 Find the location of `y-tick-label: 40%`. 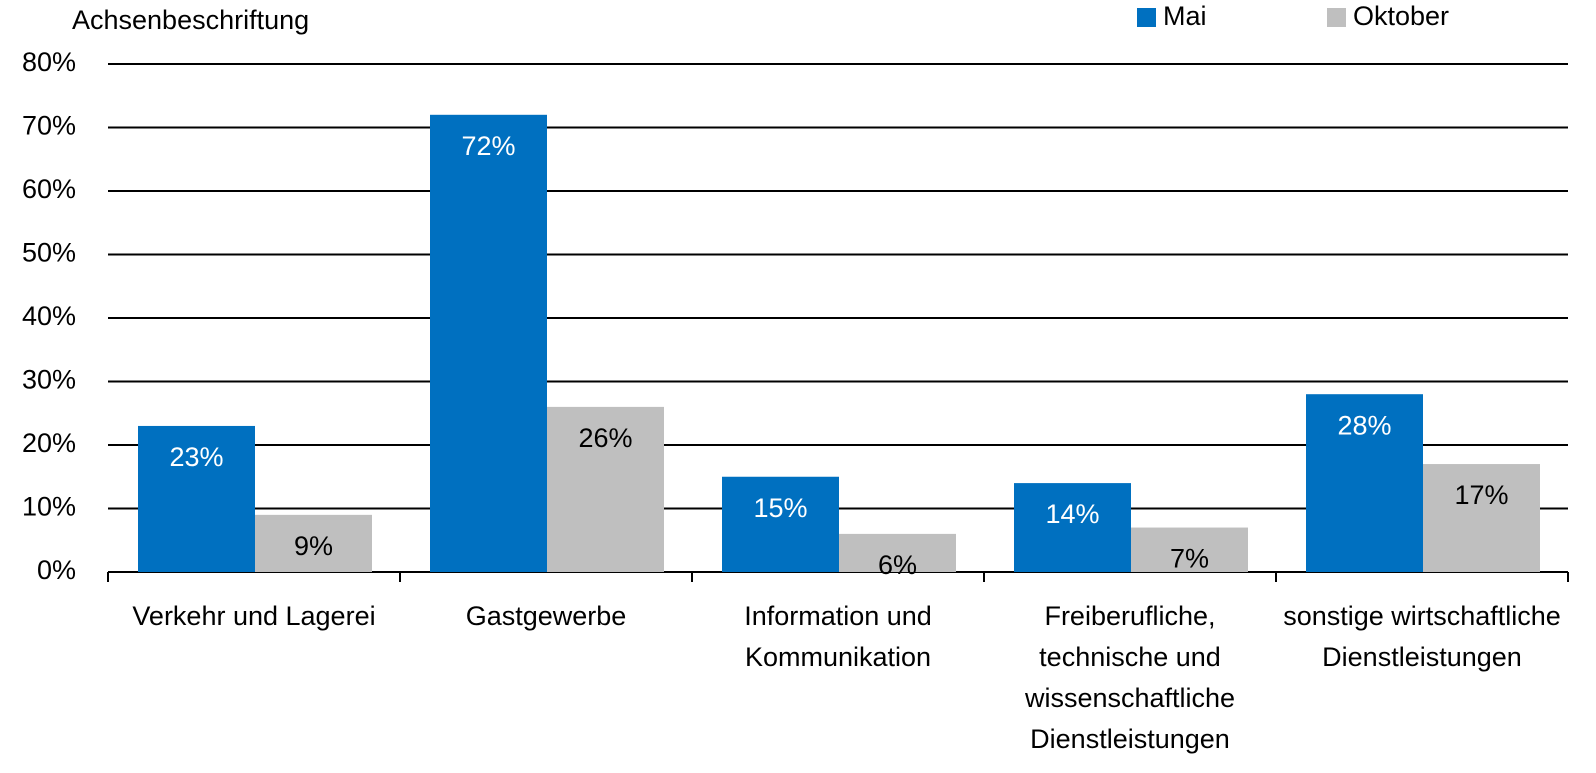

y-tick-label: 40% is located at coordinates (49, 316).